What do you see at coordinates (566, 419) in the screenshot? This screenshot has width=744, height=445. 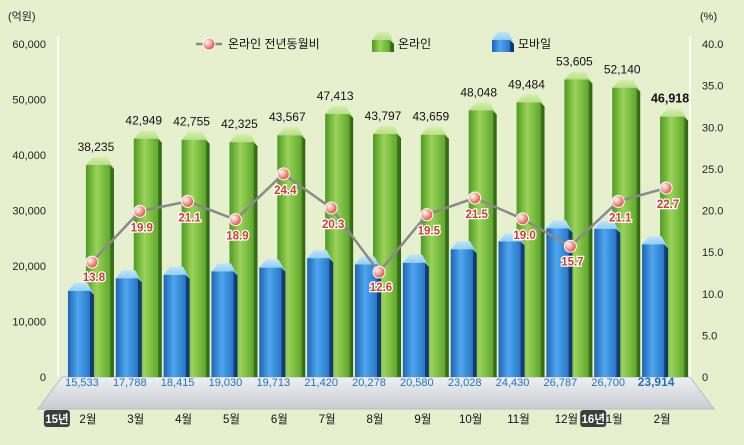 I see `x-tick-label: 12월` at bounding box center [566, 419].